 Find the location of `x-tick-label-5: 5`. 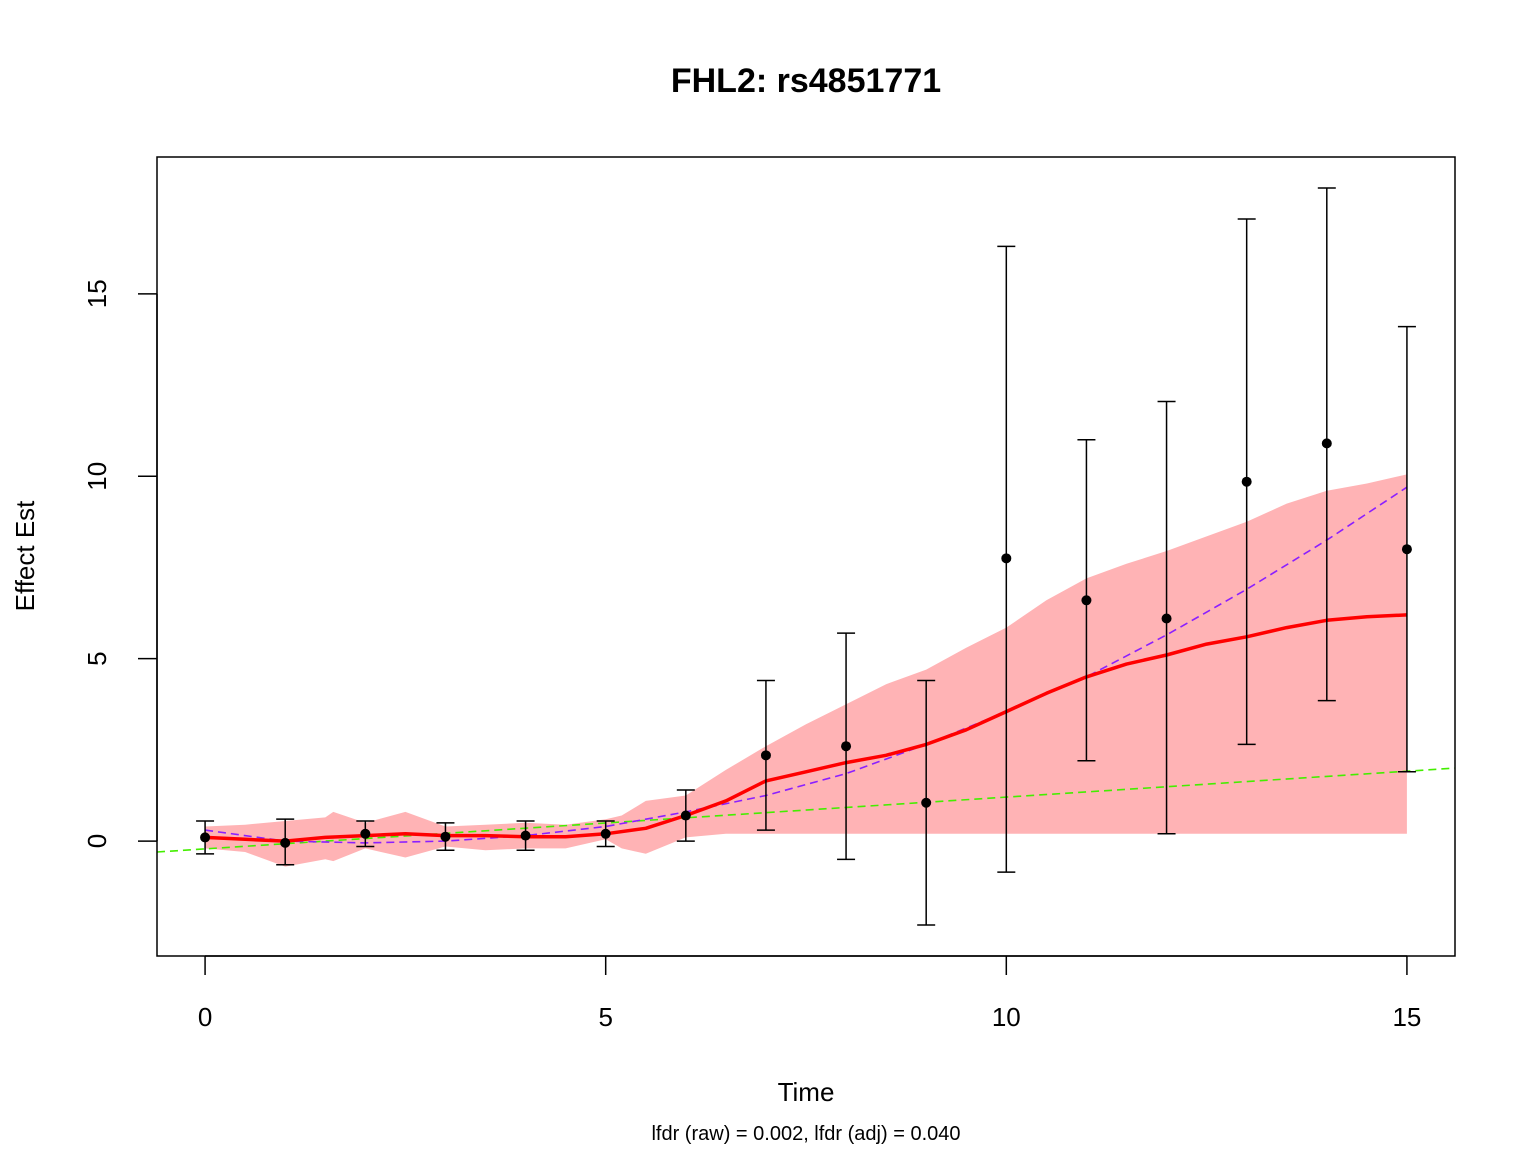

x-tick-label-5: 5 is located at coordinates (605, 1017).